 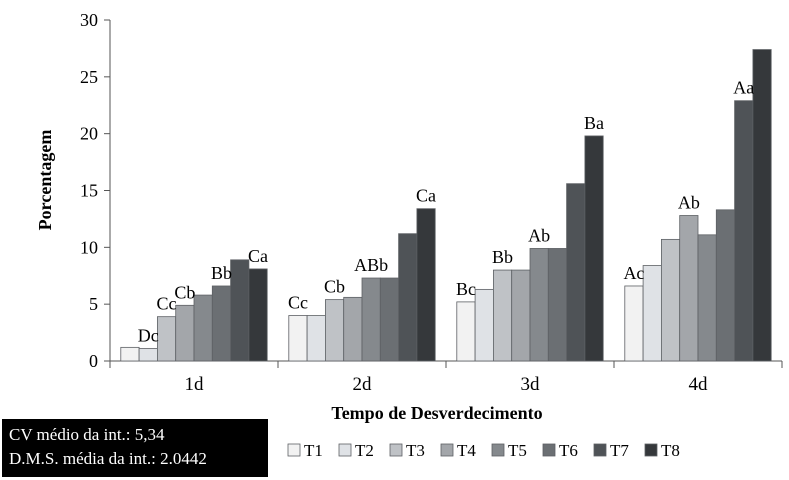 What do you see at coordinates (517, 450) in the screenshot?
I see `legend-label-t5: T5` at bounding box center [517, 450].